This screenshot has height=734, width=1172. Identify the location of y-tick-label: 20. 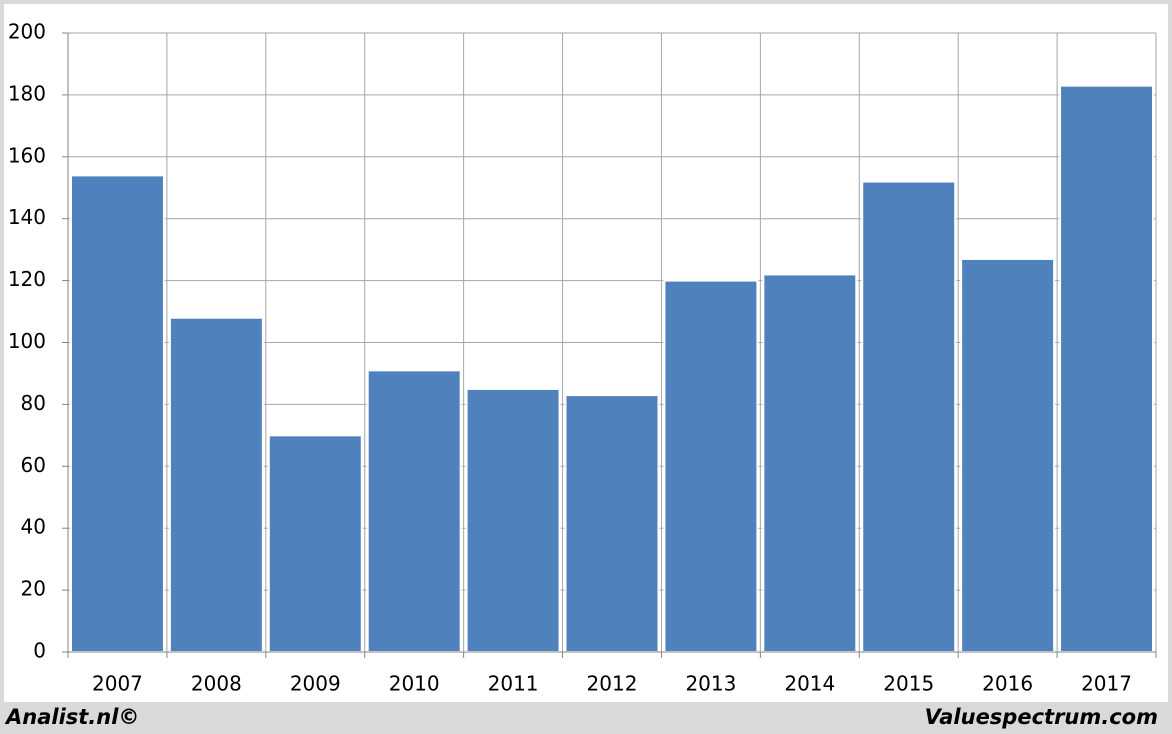
(33, 589).